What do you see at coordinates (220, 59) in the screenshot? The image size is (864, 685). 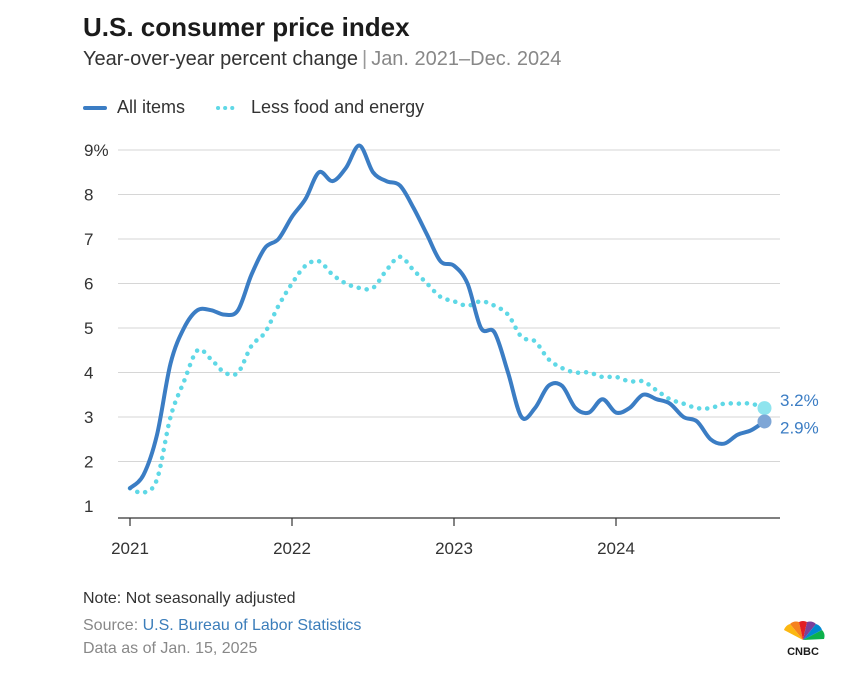 I see `subtitle-main: Year-over-year percent change` at bounding box center [220, 59].